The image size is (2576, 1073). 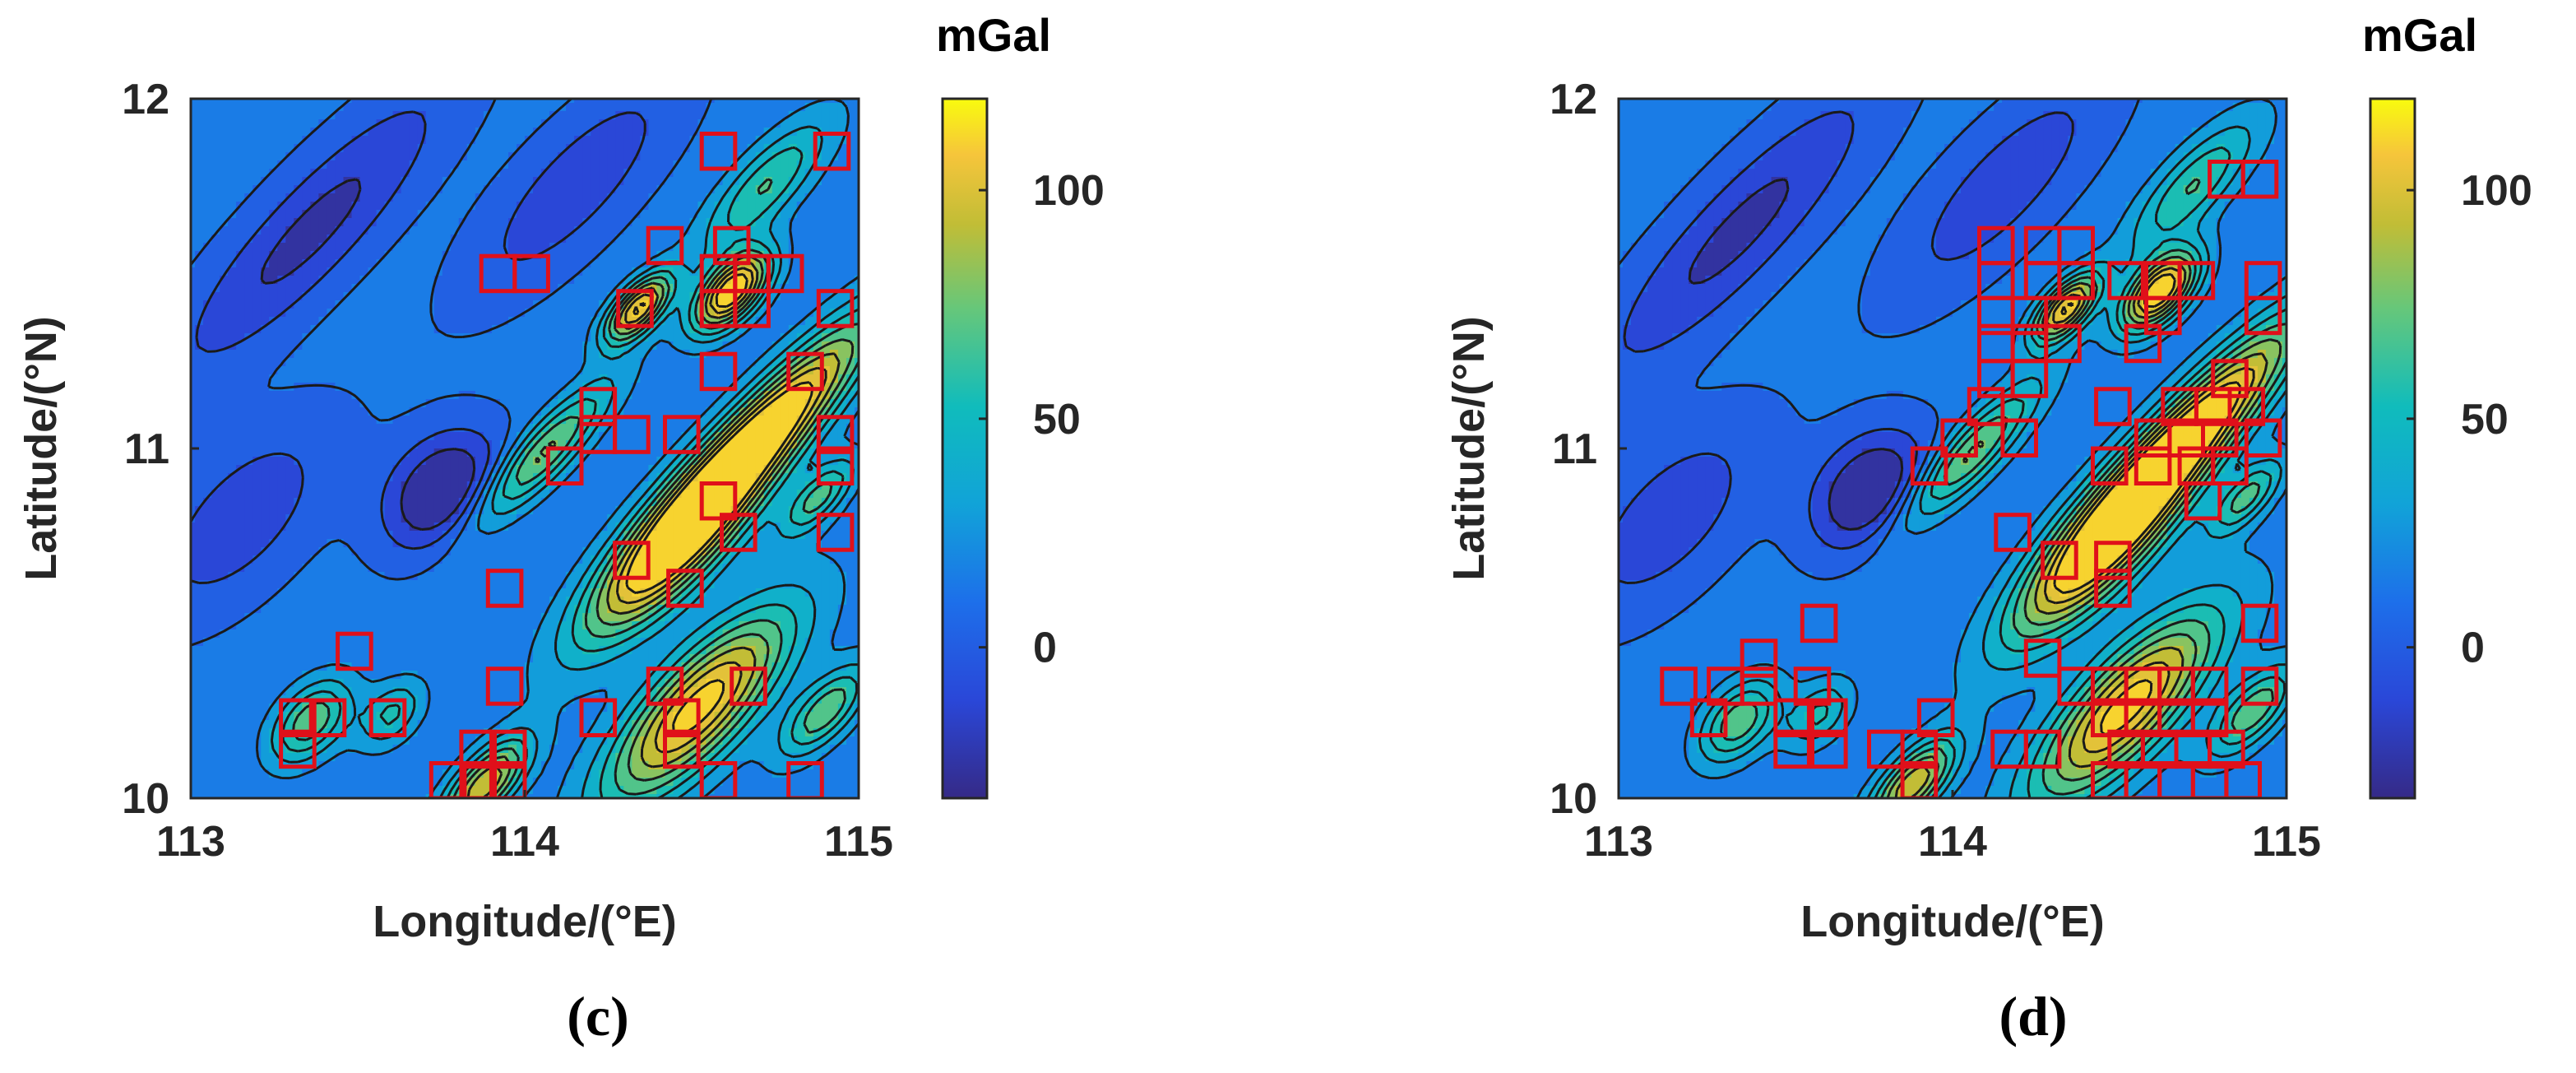 I want to click on colorbar-tick-label: 0, so click(x=1045, y=648).